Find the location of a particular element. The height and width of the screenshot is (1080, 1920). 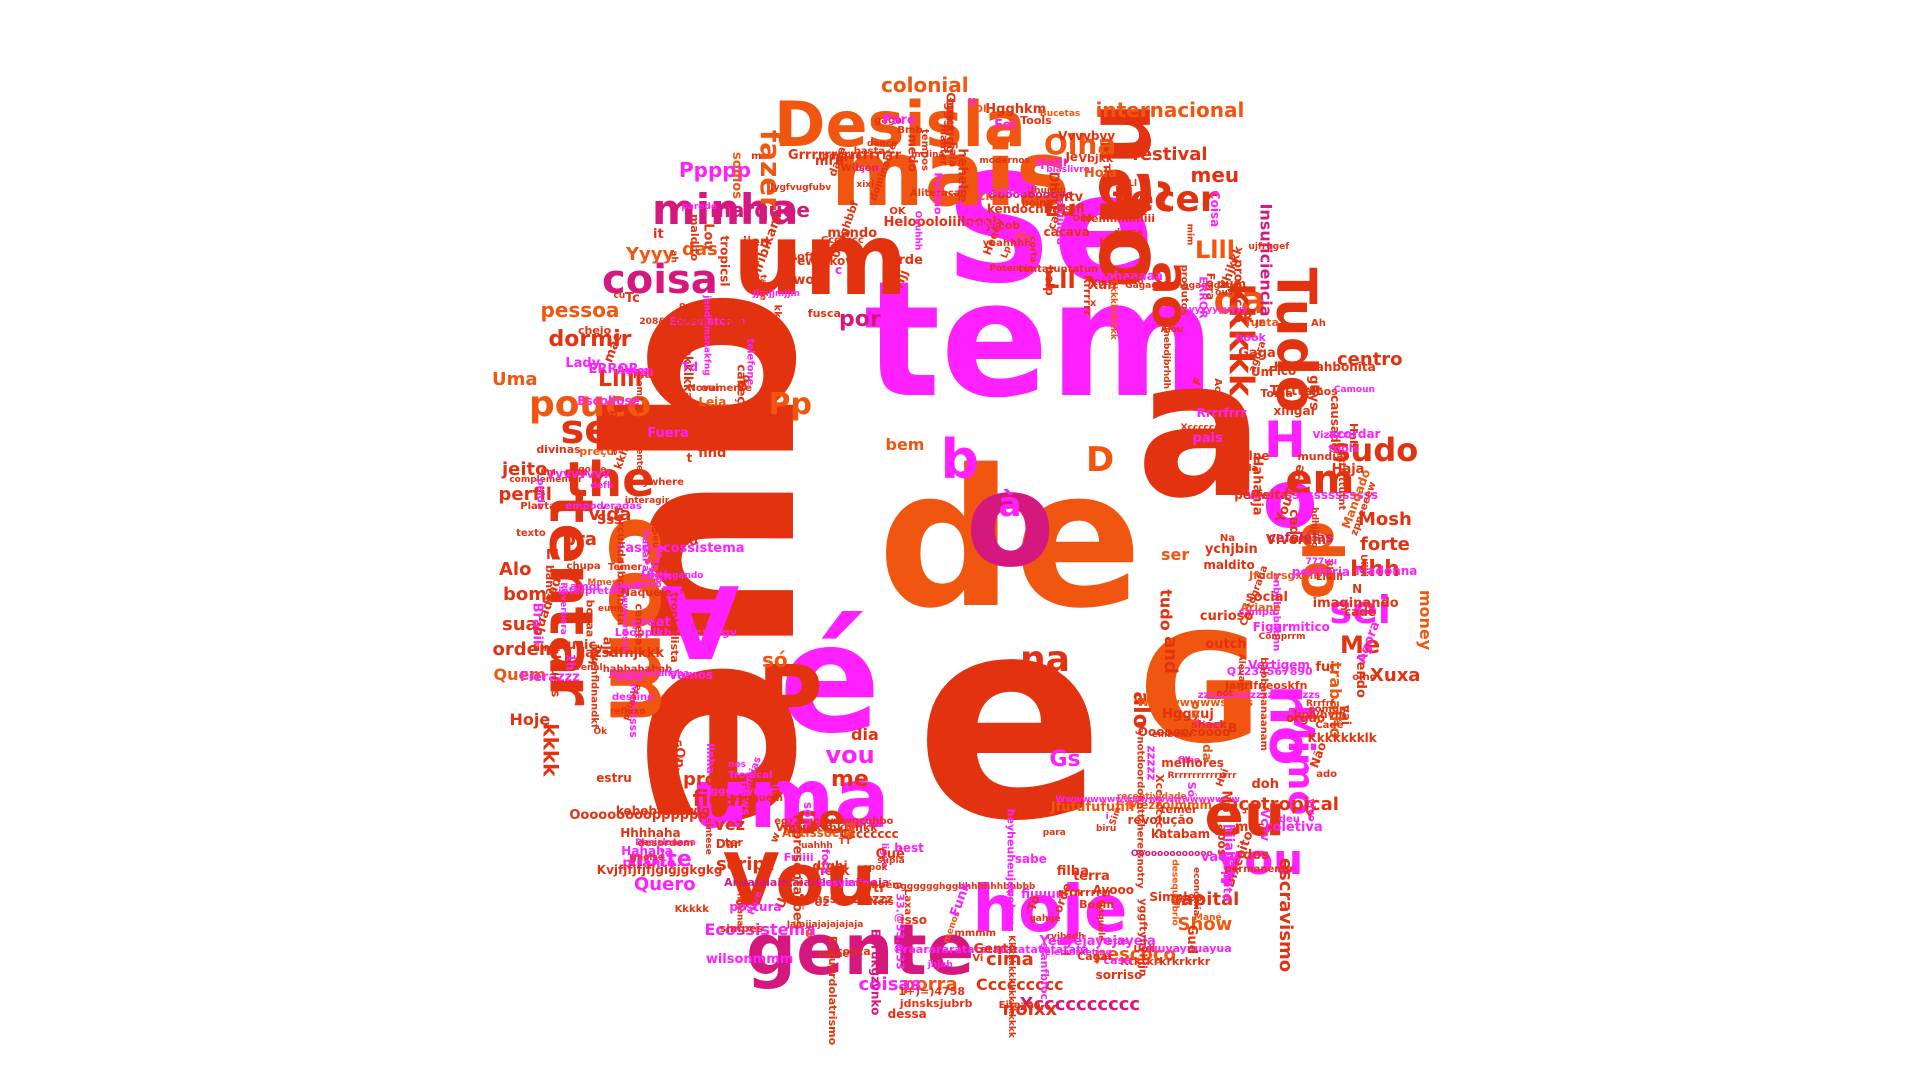

cloud-word: Aliteracao is located at coordinates (938, 194).